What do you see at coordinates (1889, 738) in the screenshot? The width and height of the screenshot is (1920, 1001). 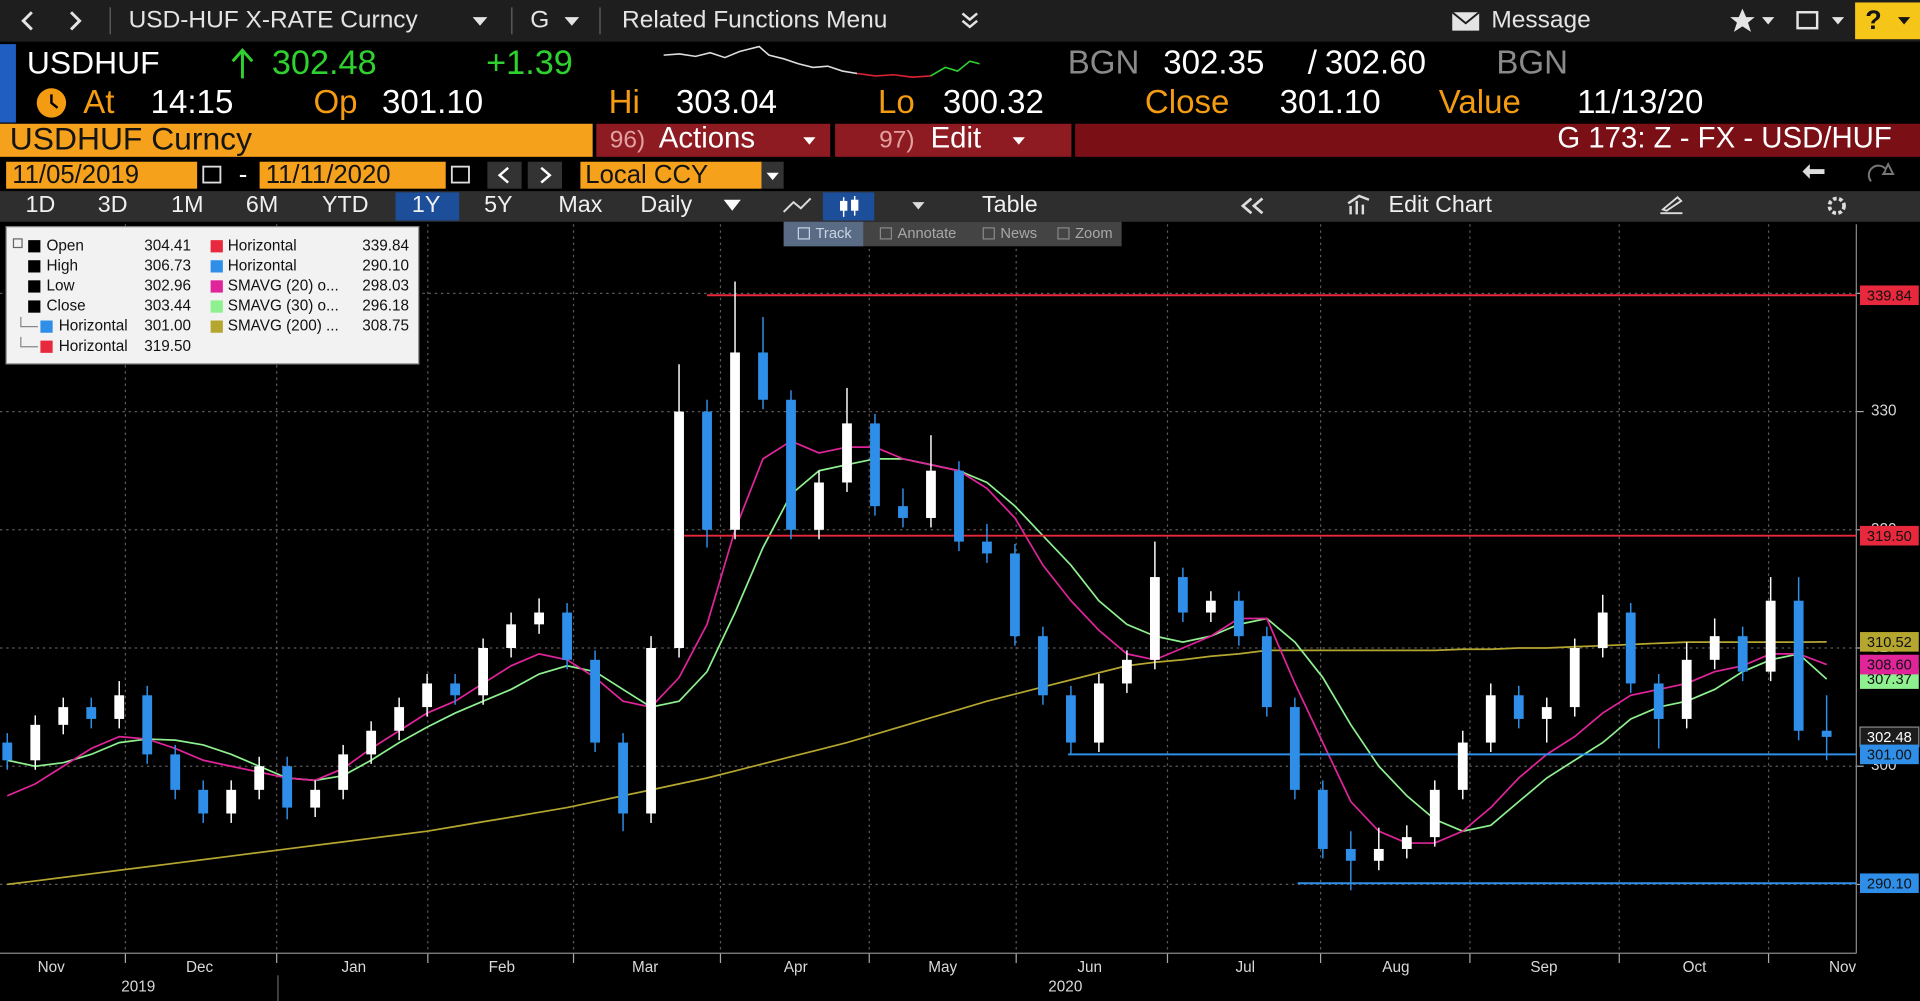 I see `axis-tag-label: 302.48` at bounding box center [1889, 738].